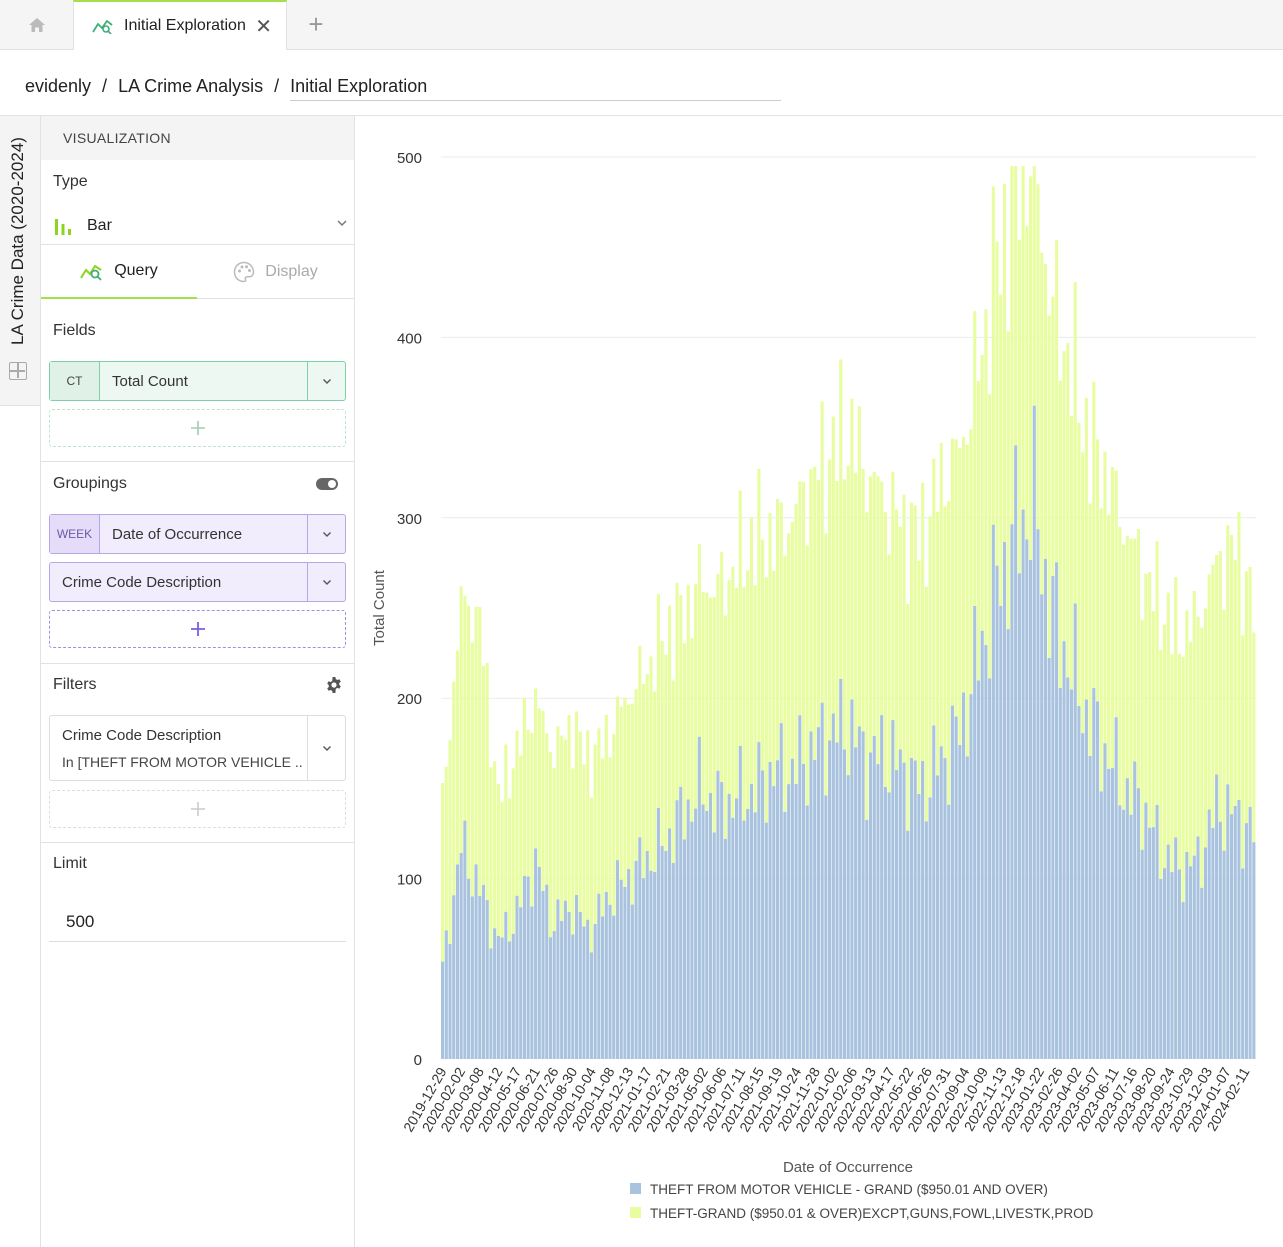 This screenshot has height=1247, width=1283. What do you see at coordinates (36, 24) in the screenshot?
I see `home-tab` at bounding box center [36, 24].